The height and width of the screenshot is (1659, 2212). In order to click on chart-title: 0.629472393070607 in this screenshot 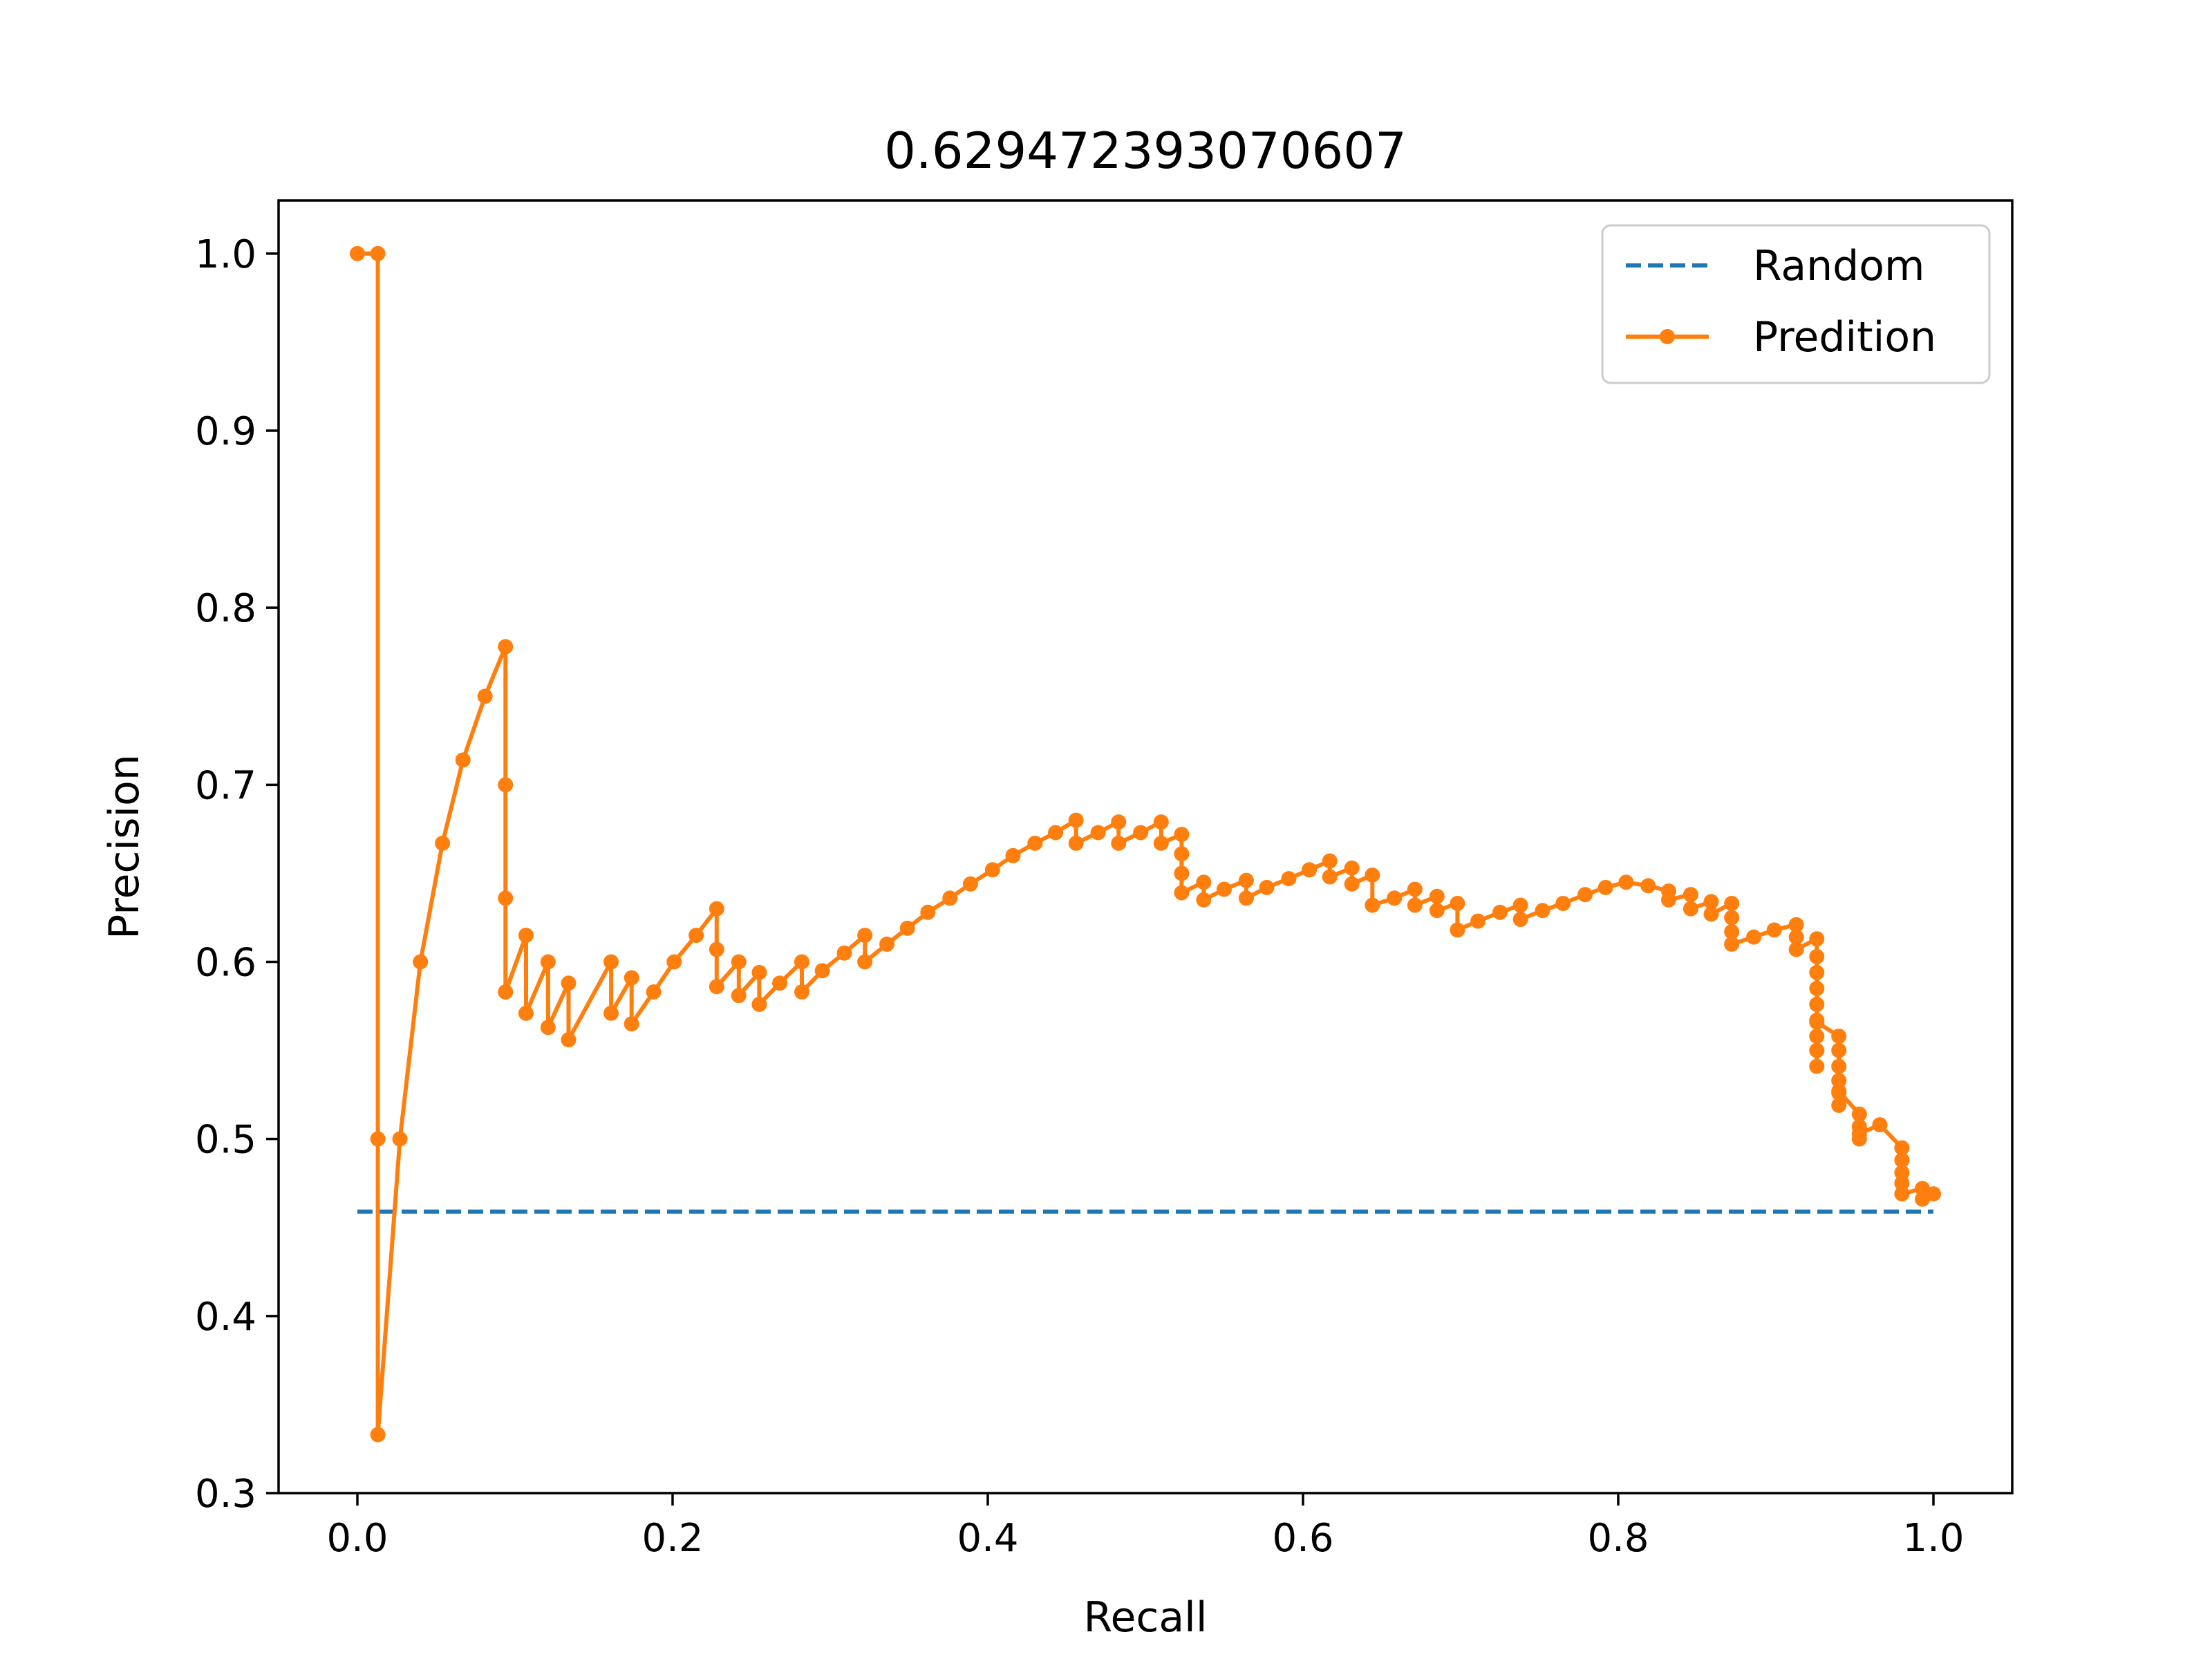, I will do `click(1145, 151)`.